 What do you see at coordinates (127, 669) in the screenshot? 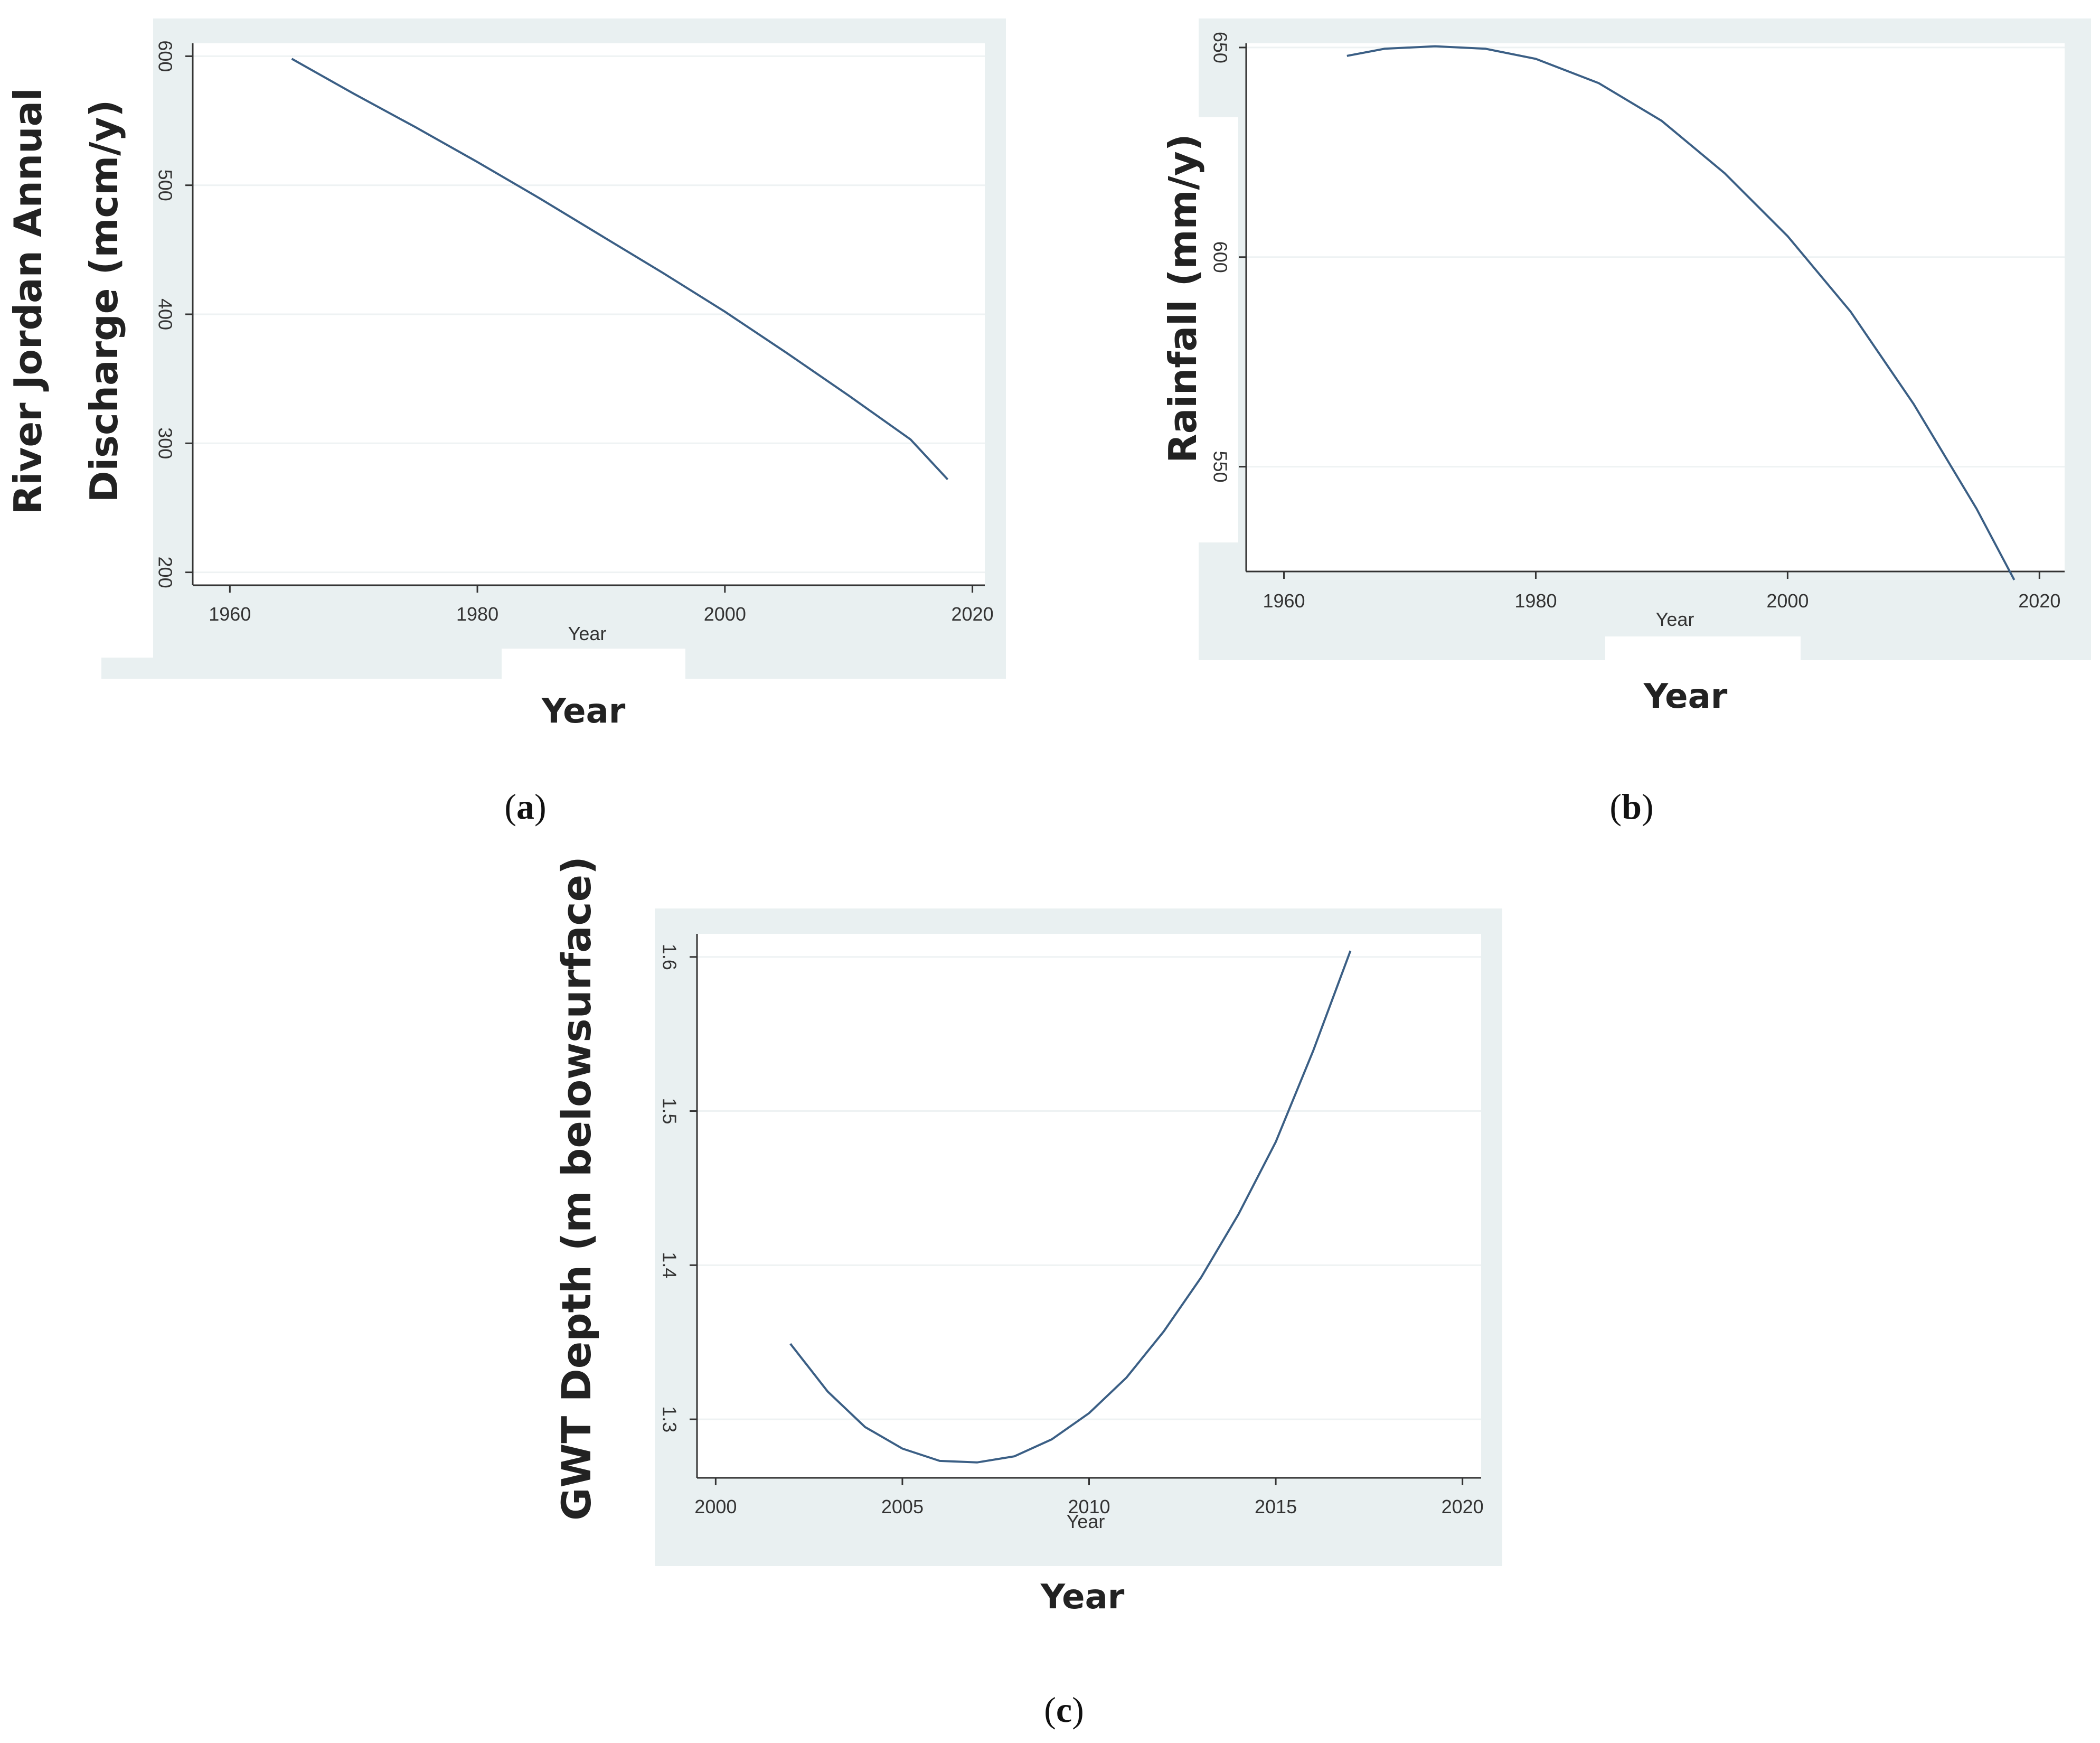
I see `panel-a-background-extension` at bounding box center [127, 669].